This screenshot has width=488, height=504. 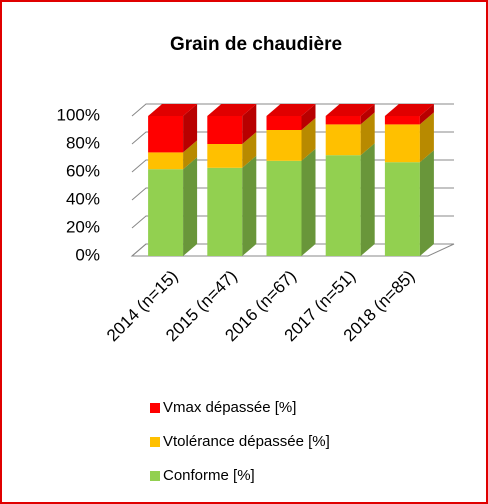 What do you see at coordinates (78, 114) in the screenshot?
I see `y-tick-label: 100%` at bounding box center [78, 114].